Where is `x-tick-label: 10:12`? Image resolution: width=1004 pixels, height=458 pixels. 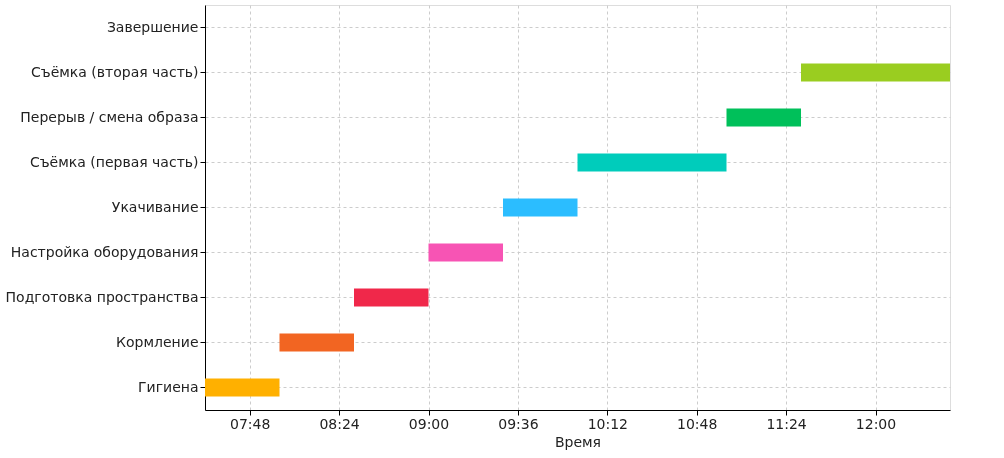
x-tick-label: 10:12 is located at coordinates (607, 423).